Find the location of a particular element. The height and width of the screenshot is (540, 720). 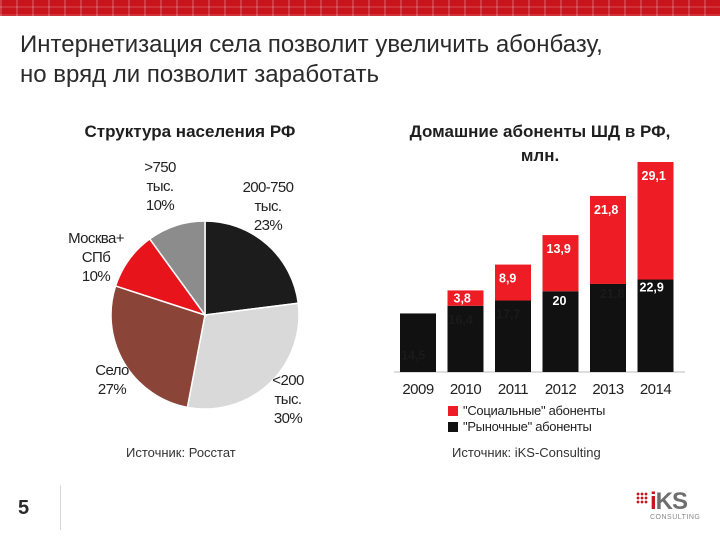

x-tick-2013: 2013 is located at coordinates (608, 389).